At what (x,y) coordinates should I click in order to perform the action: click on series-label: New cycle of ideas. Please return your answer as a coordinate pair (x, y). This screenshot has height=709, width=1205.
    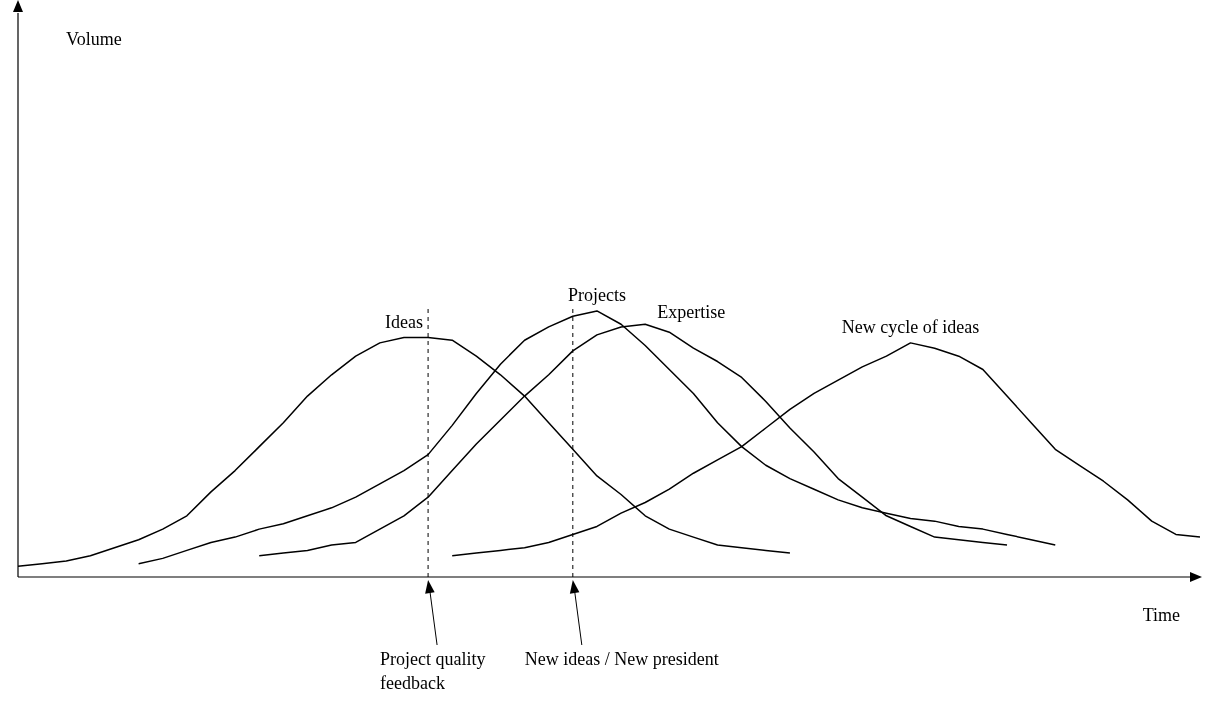
    Looking at the image, I should click on (910, 326).